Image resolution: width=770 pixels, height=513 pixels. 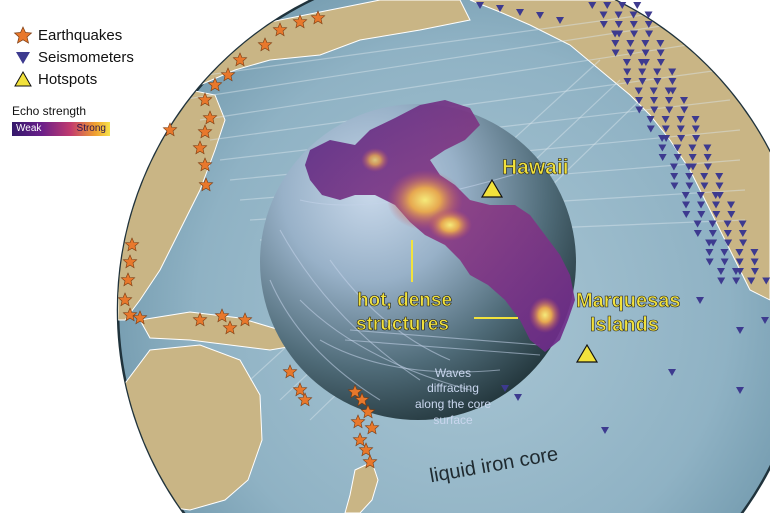 What do you see at coordinates (49, 111) in the screenshot?
I see `echo-strength-title: Echo strength` at bounding box center [49, 111].